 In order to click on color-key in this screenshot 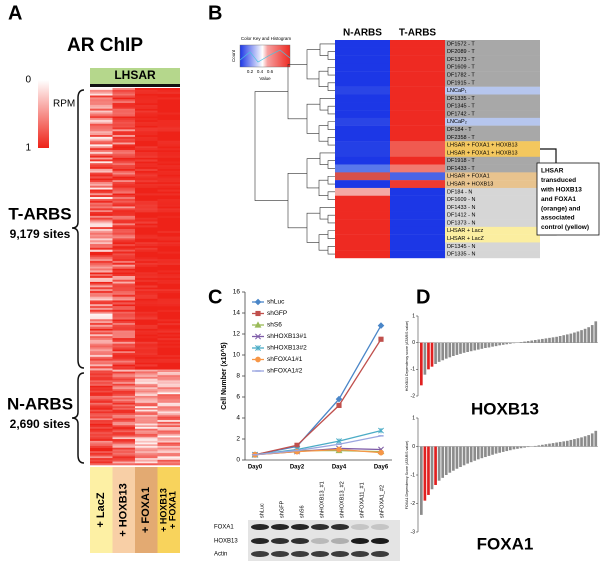, I will do `click(265, 56)`.